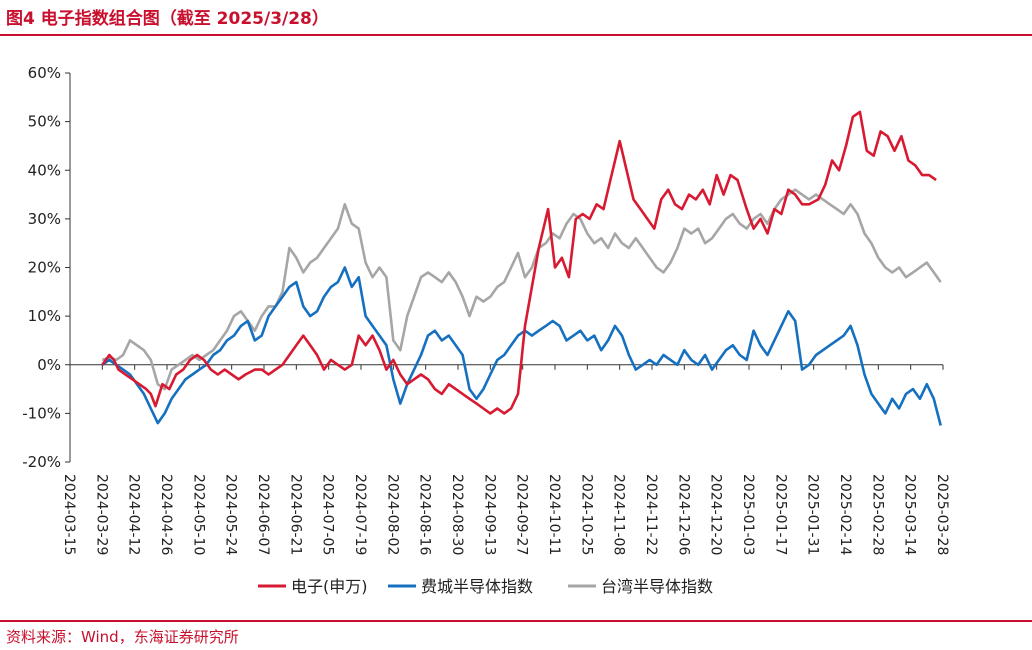 This screenshot has height=650, width=1032. I want to click on x-tick-label: 2024-08-02, so click(392, 514).